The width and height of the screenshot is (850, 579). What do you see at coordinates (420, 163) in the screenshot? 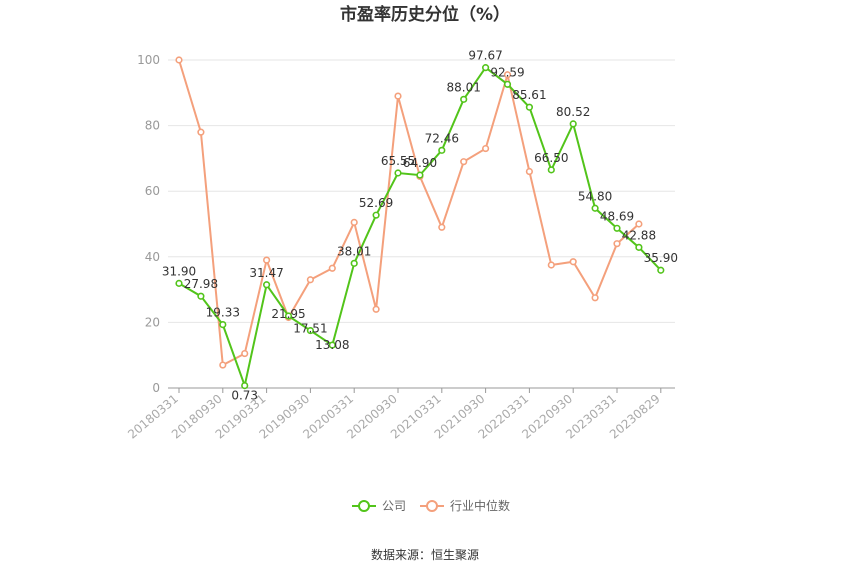
I see `data-label: 64.90` at bounding box center [420, 163].